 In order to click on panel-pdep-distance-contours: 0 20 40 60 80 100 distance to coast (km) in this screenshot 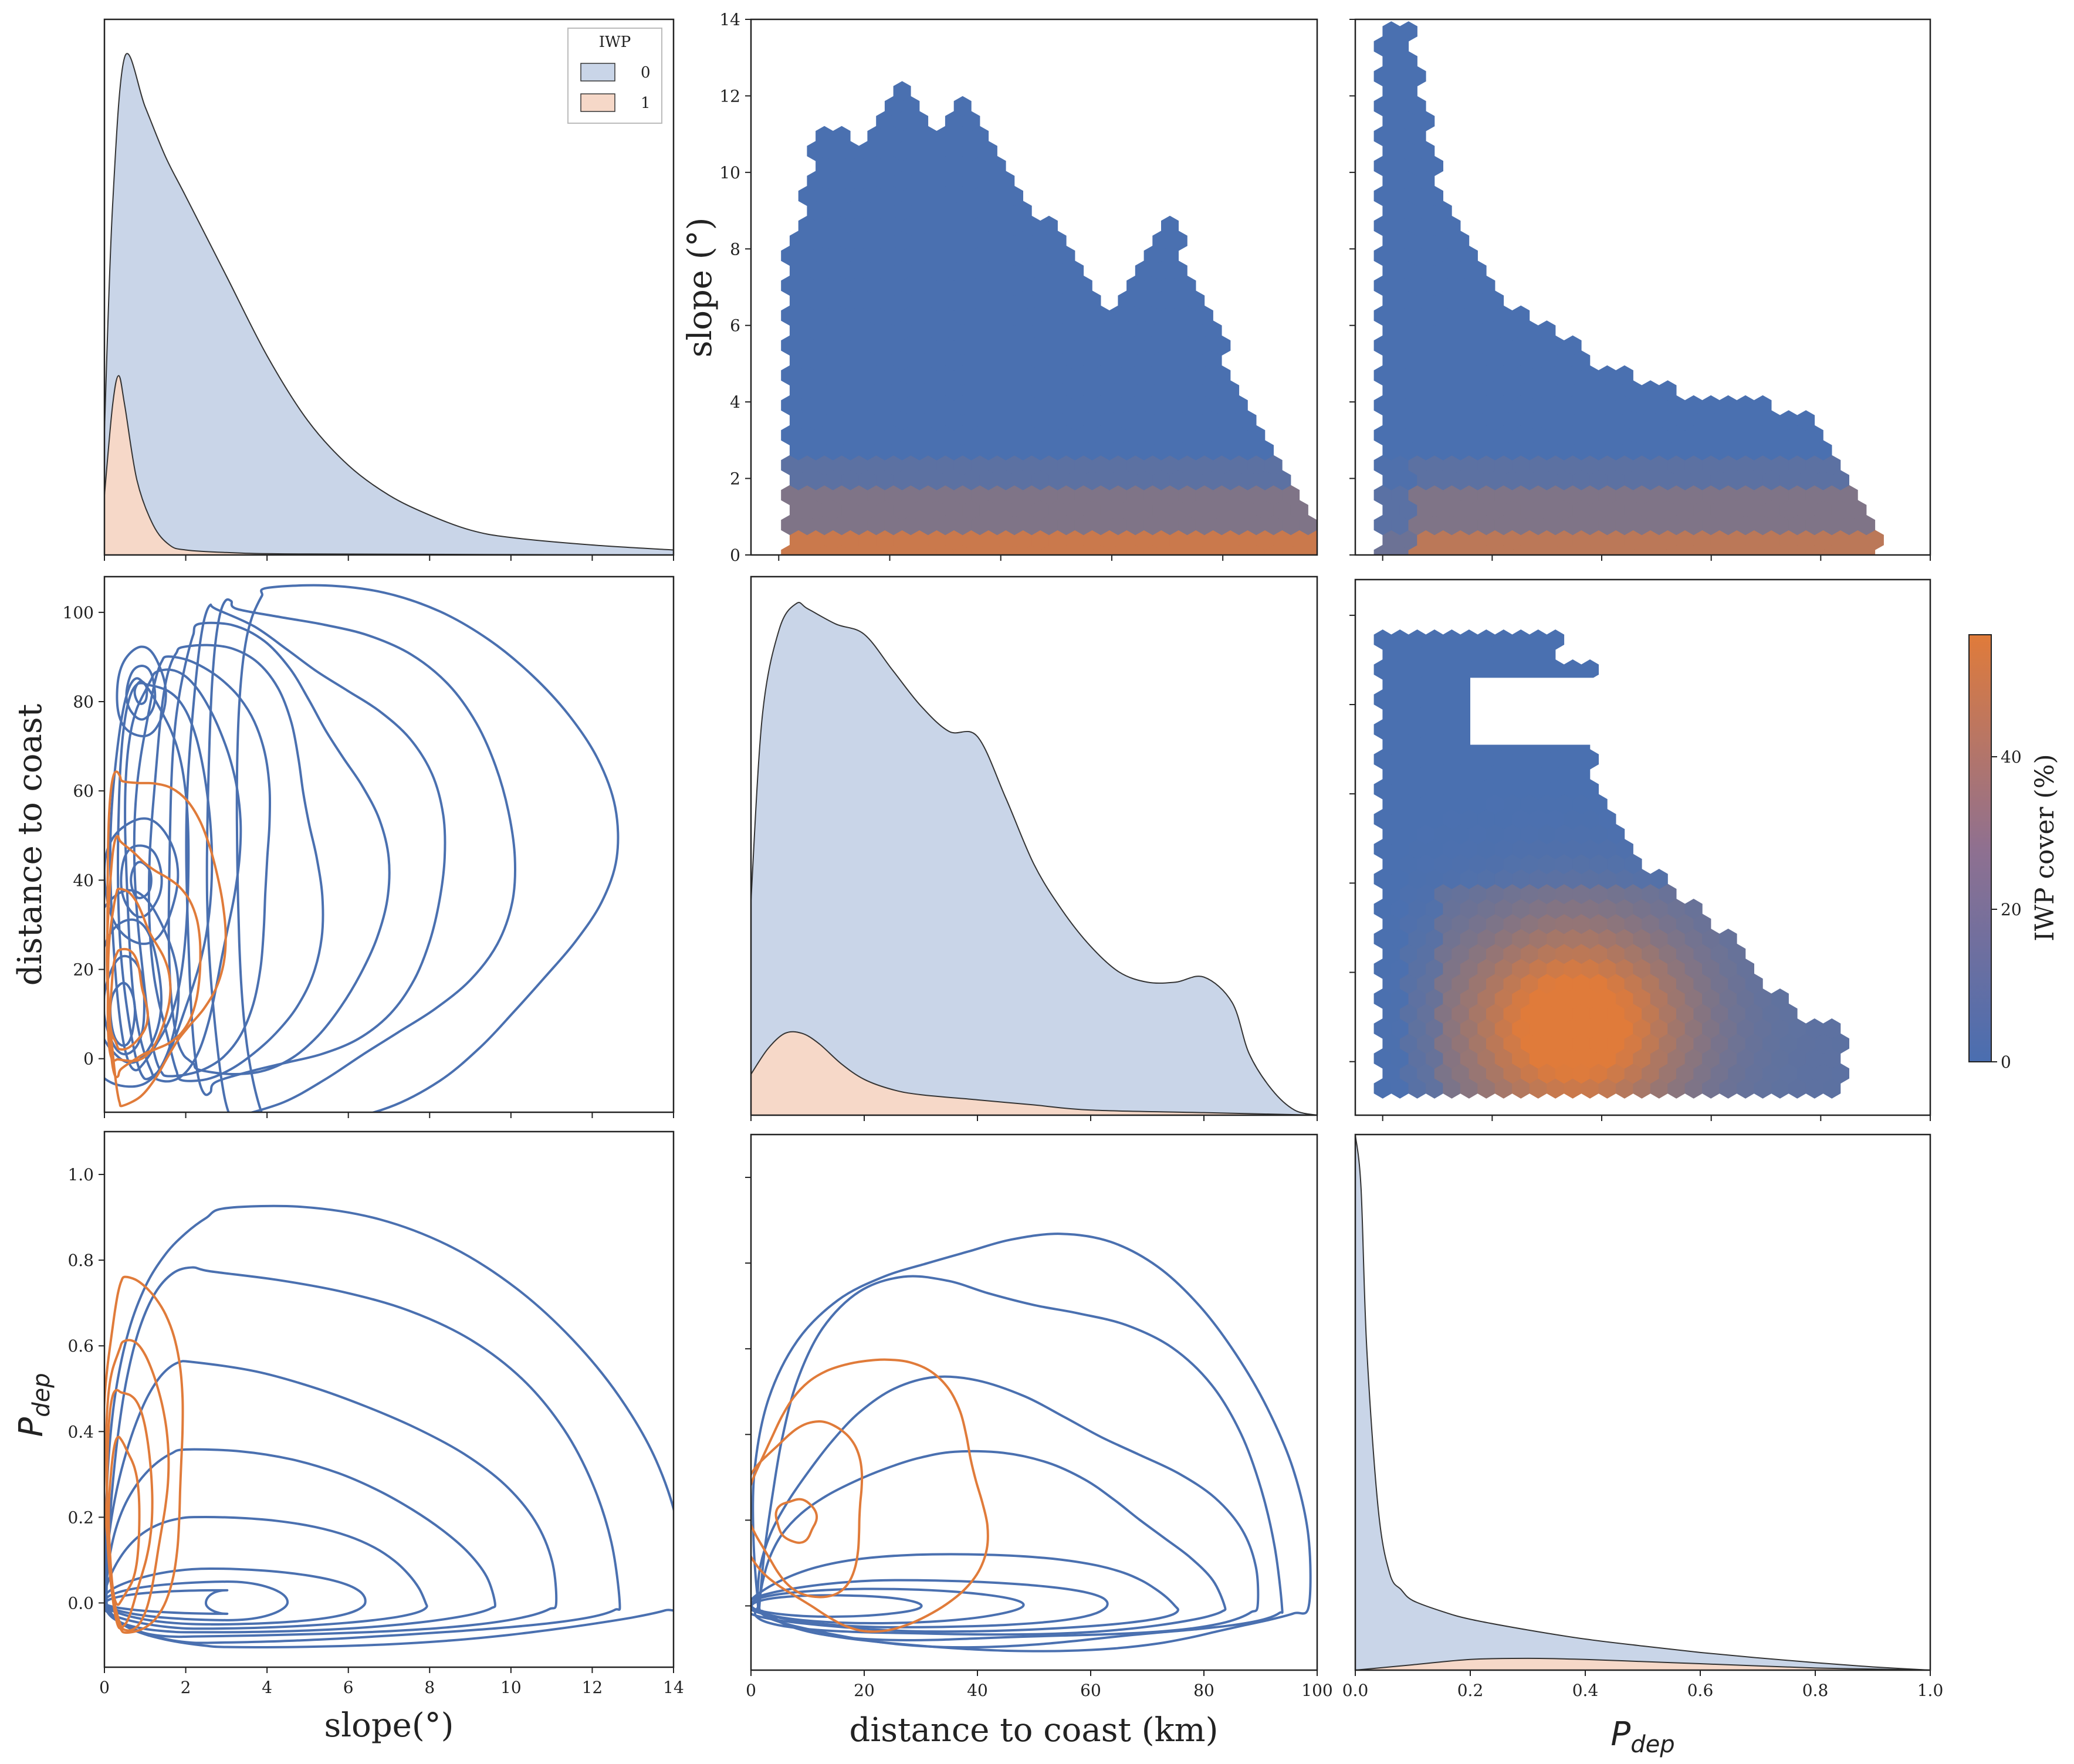, I will do `click(1039, 1441)`.